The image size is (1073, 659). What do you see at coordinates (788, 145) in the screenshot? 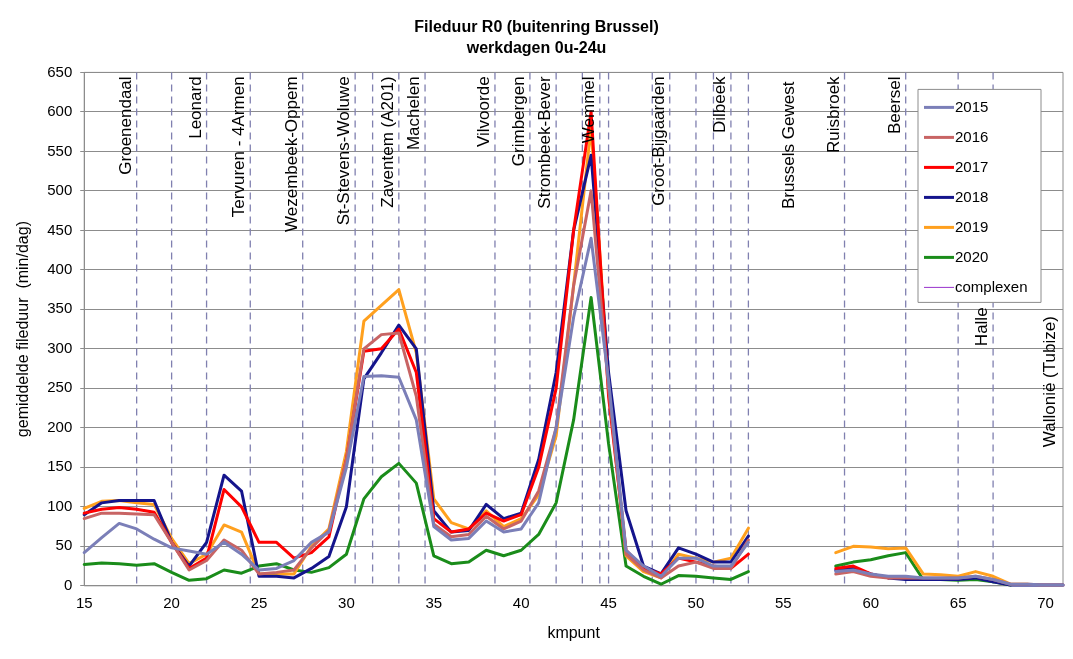
I see `annotation: Brussels Gewest` at bounding box center [788, 145].